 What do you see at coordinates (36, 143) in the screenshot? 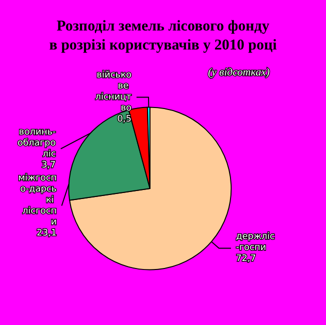
I see `slice-label: волинь-облагроліс` at bounding box center [36, 143].